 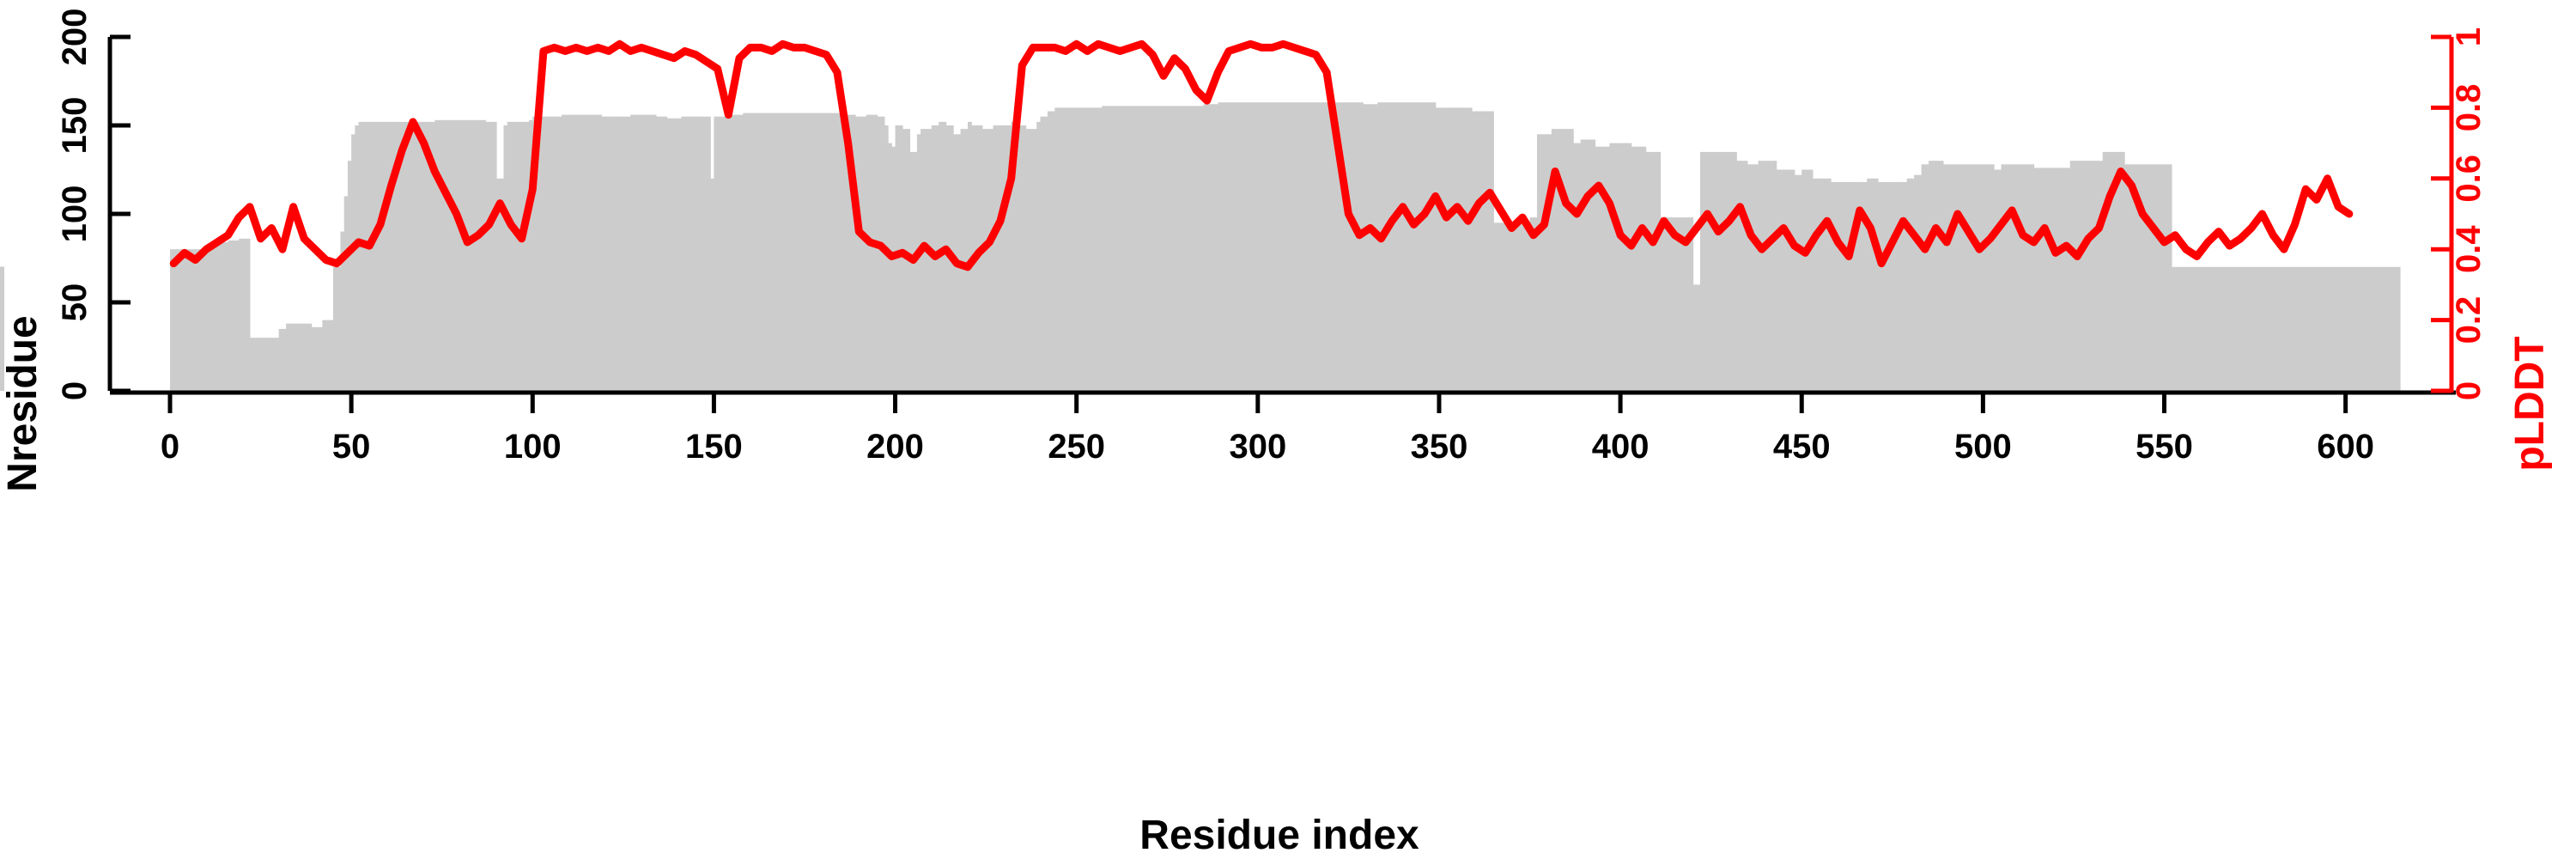 I want to click on axis-tick-label: 50, so click(x=75, y=302).